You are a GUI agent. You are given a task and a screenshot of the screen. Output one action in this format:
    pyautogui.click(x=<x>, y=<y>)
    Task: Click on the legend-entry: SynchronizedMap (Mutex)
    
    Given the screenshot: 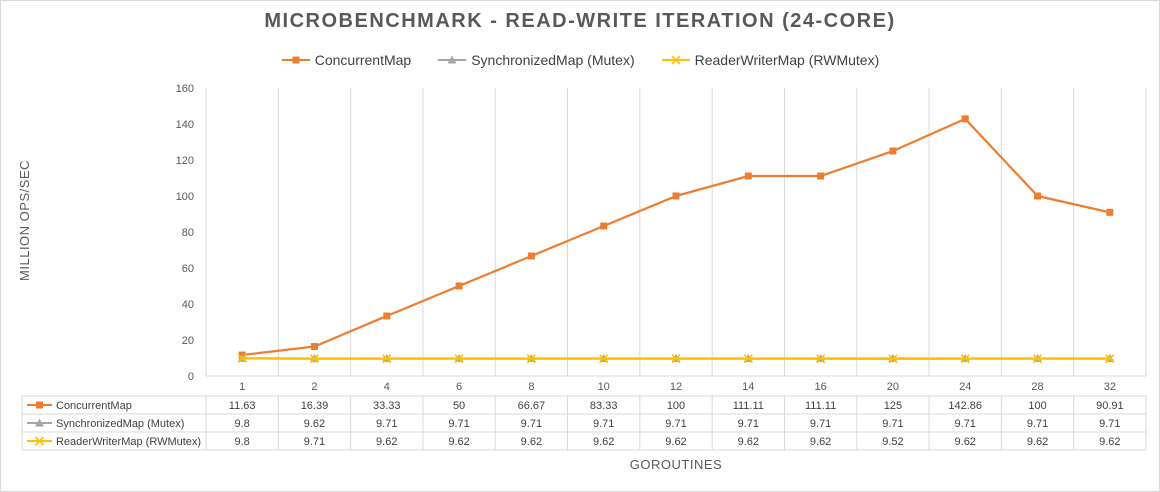 What is the action you would take?
    pyautogui.click(x=536, y=60)
    